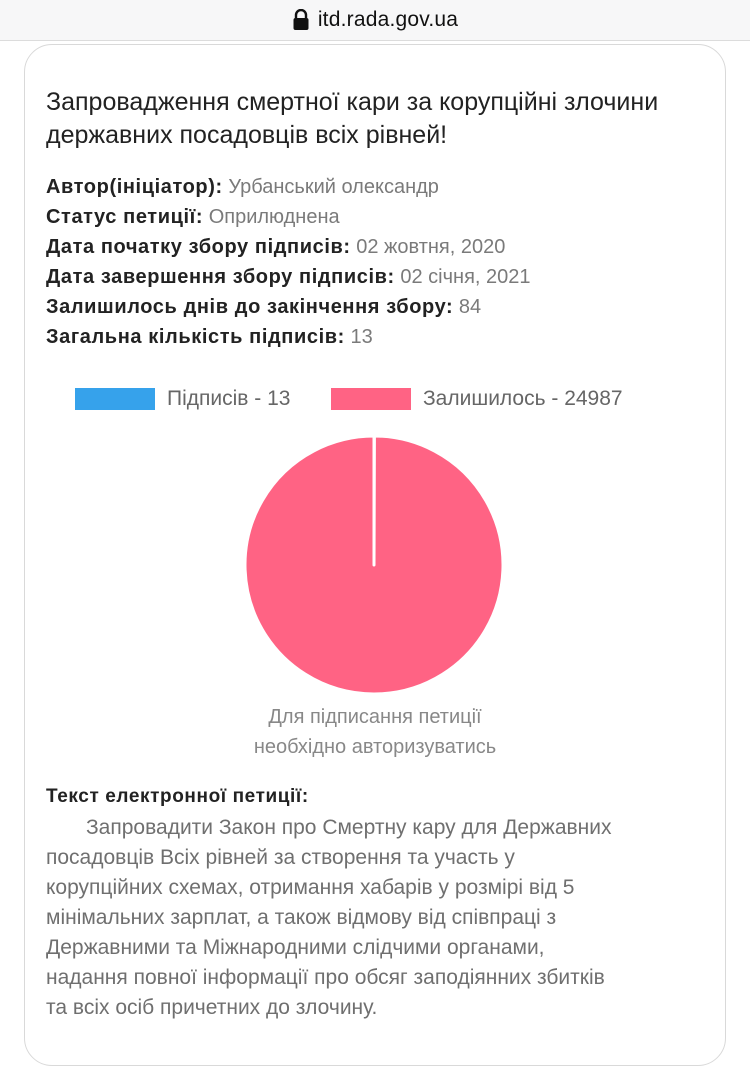 The height and width of the screenshot is (1066, 750). I want to click on pie-slice-remaining, so click(374, 565).